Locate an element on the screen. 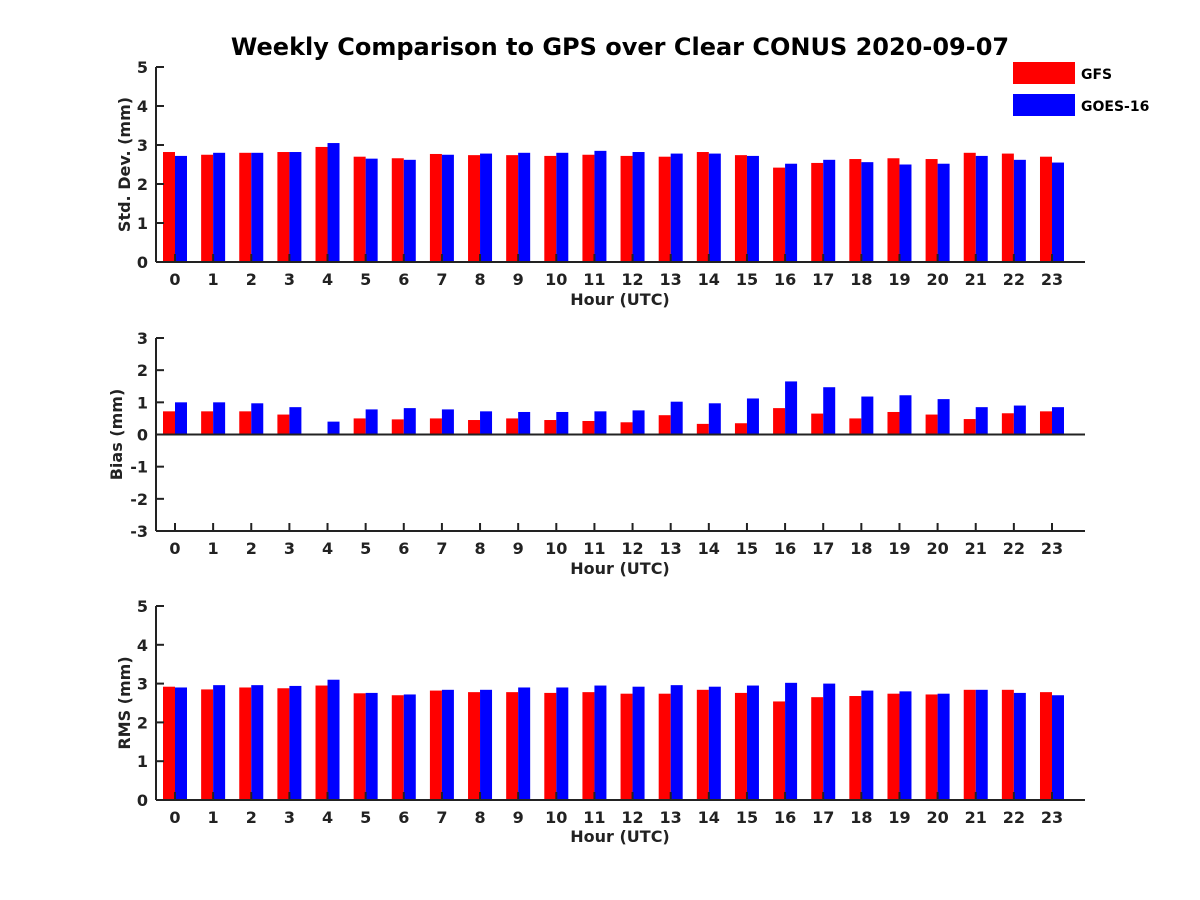 The width and height of the screenshot is (1200, 900). legend-swatch-goes16 is located at coordinates (1044, 105).